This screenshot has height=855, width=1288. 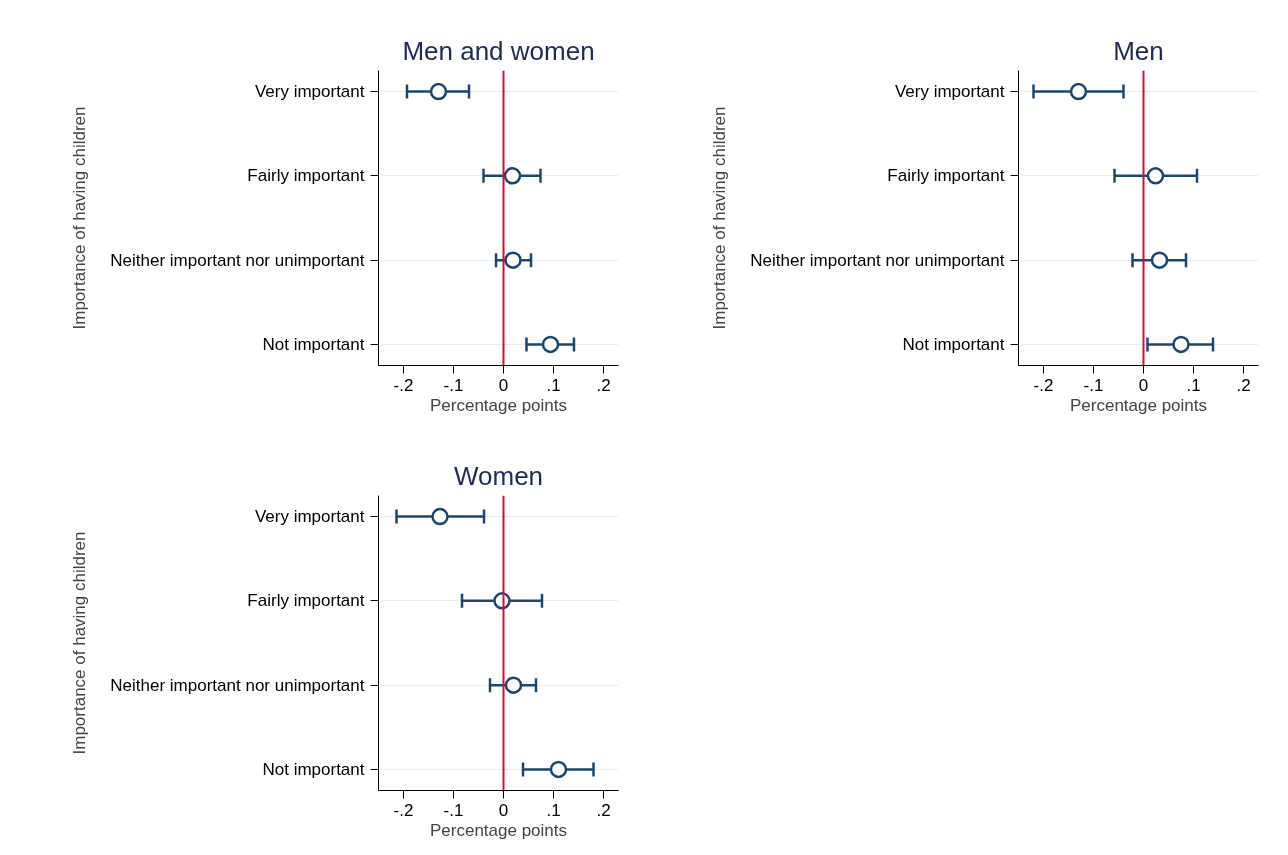 What do you see at coordinates (498, 475) in the screenshot?
I see `chart-title: Women` at bounding box center [498, 475].